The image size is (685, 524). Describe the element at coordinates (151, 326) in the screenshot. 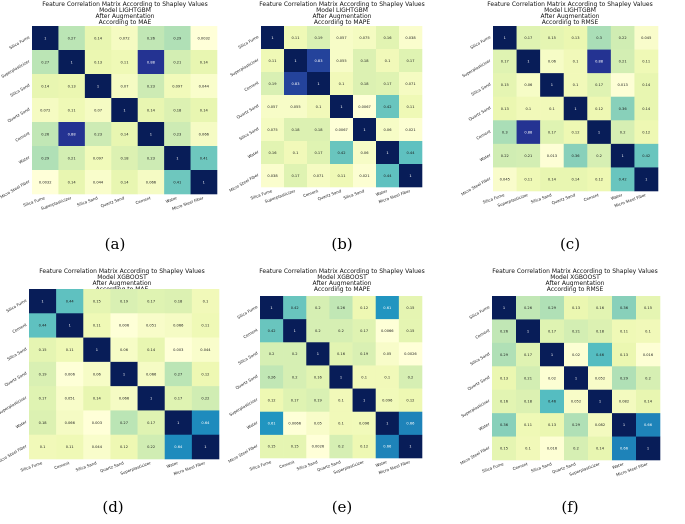

I see `cell-value-label: 0.051` at that location.